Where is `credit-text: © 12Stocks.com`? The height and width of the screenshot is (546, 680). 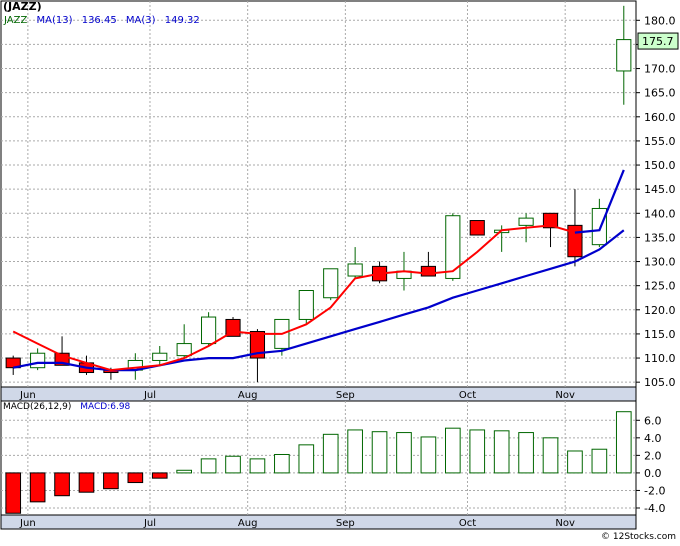 credit-text: © 12Stocks.com is located at coordinates (638, 537).